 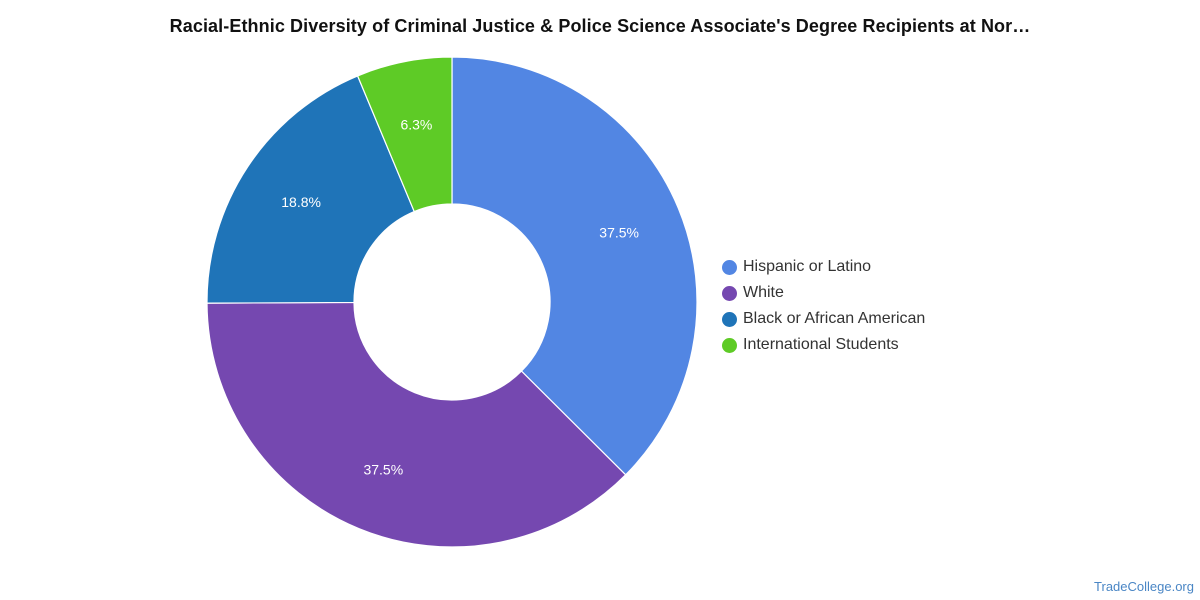 What do you see at coordinates (823, 293) in the screenshot?
I see `legend-item: White` at bounding box center [823, 293].